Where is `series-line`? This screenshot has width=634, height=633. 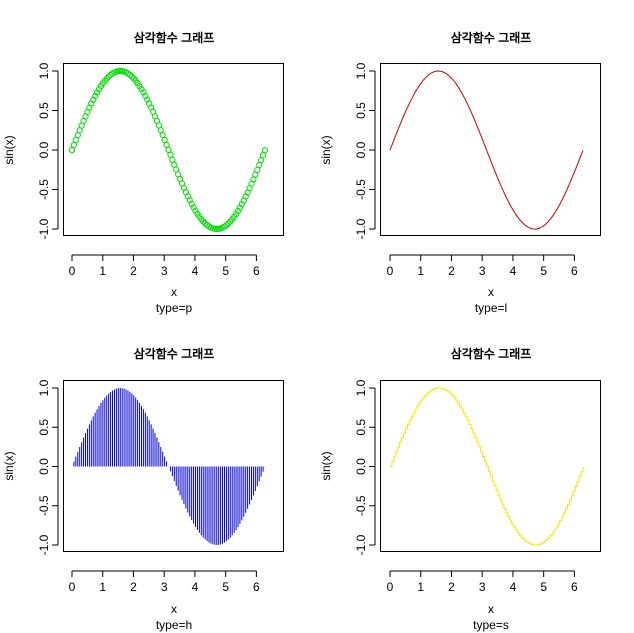 series-line is located at coordinates (486, 150).